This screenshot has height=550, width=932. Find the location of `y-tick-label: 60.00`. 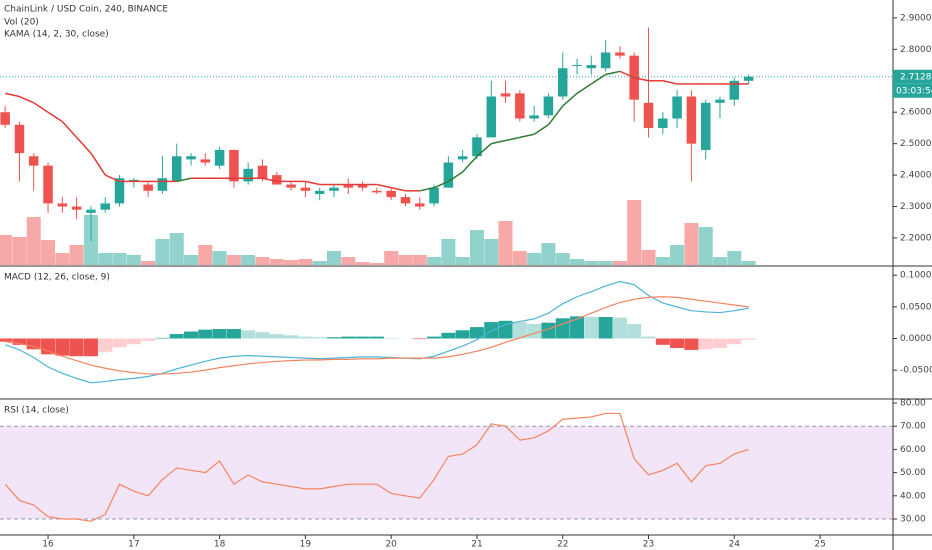

y-tick-label: 60.00 is located at coordinates (913, 450).